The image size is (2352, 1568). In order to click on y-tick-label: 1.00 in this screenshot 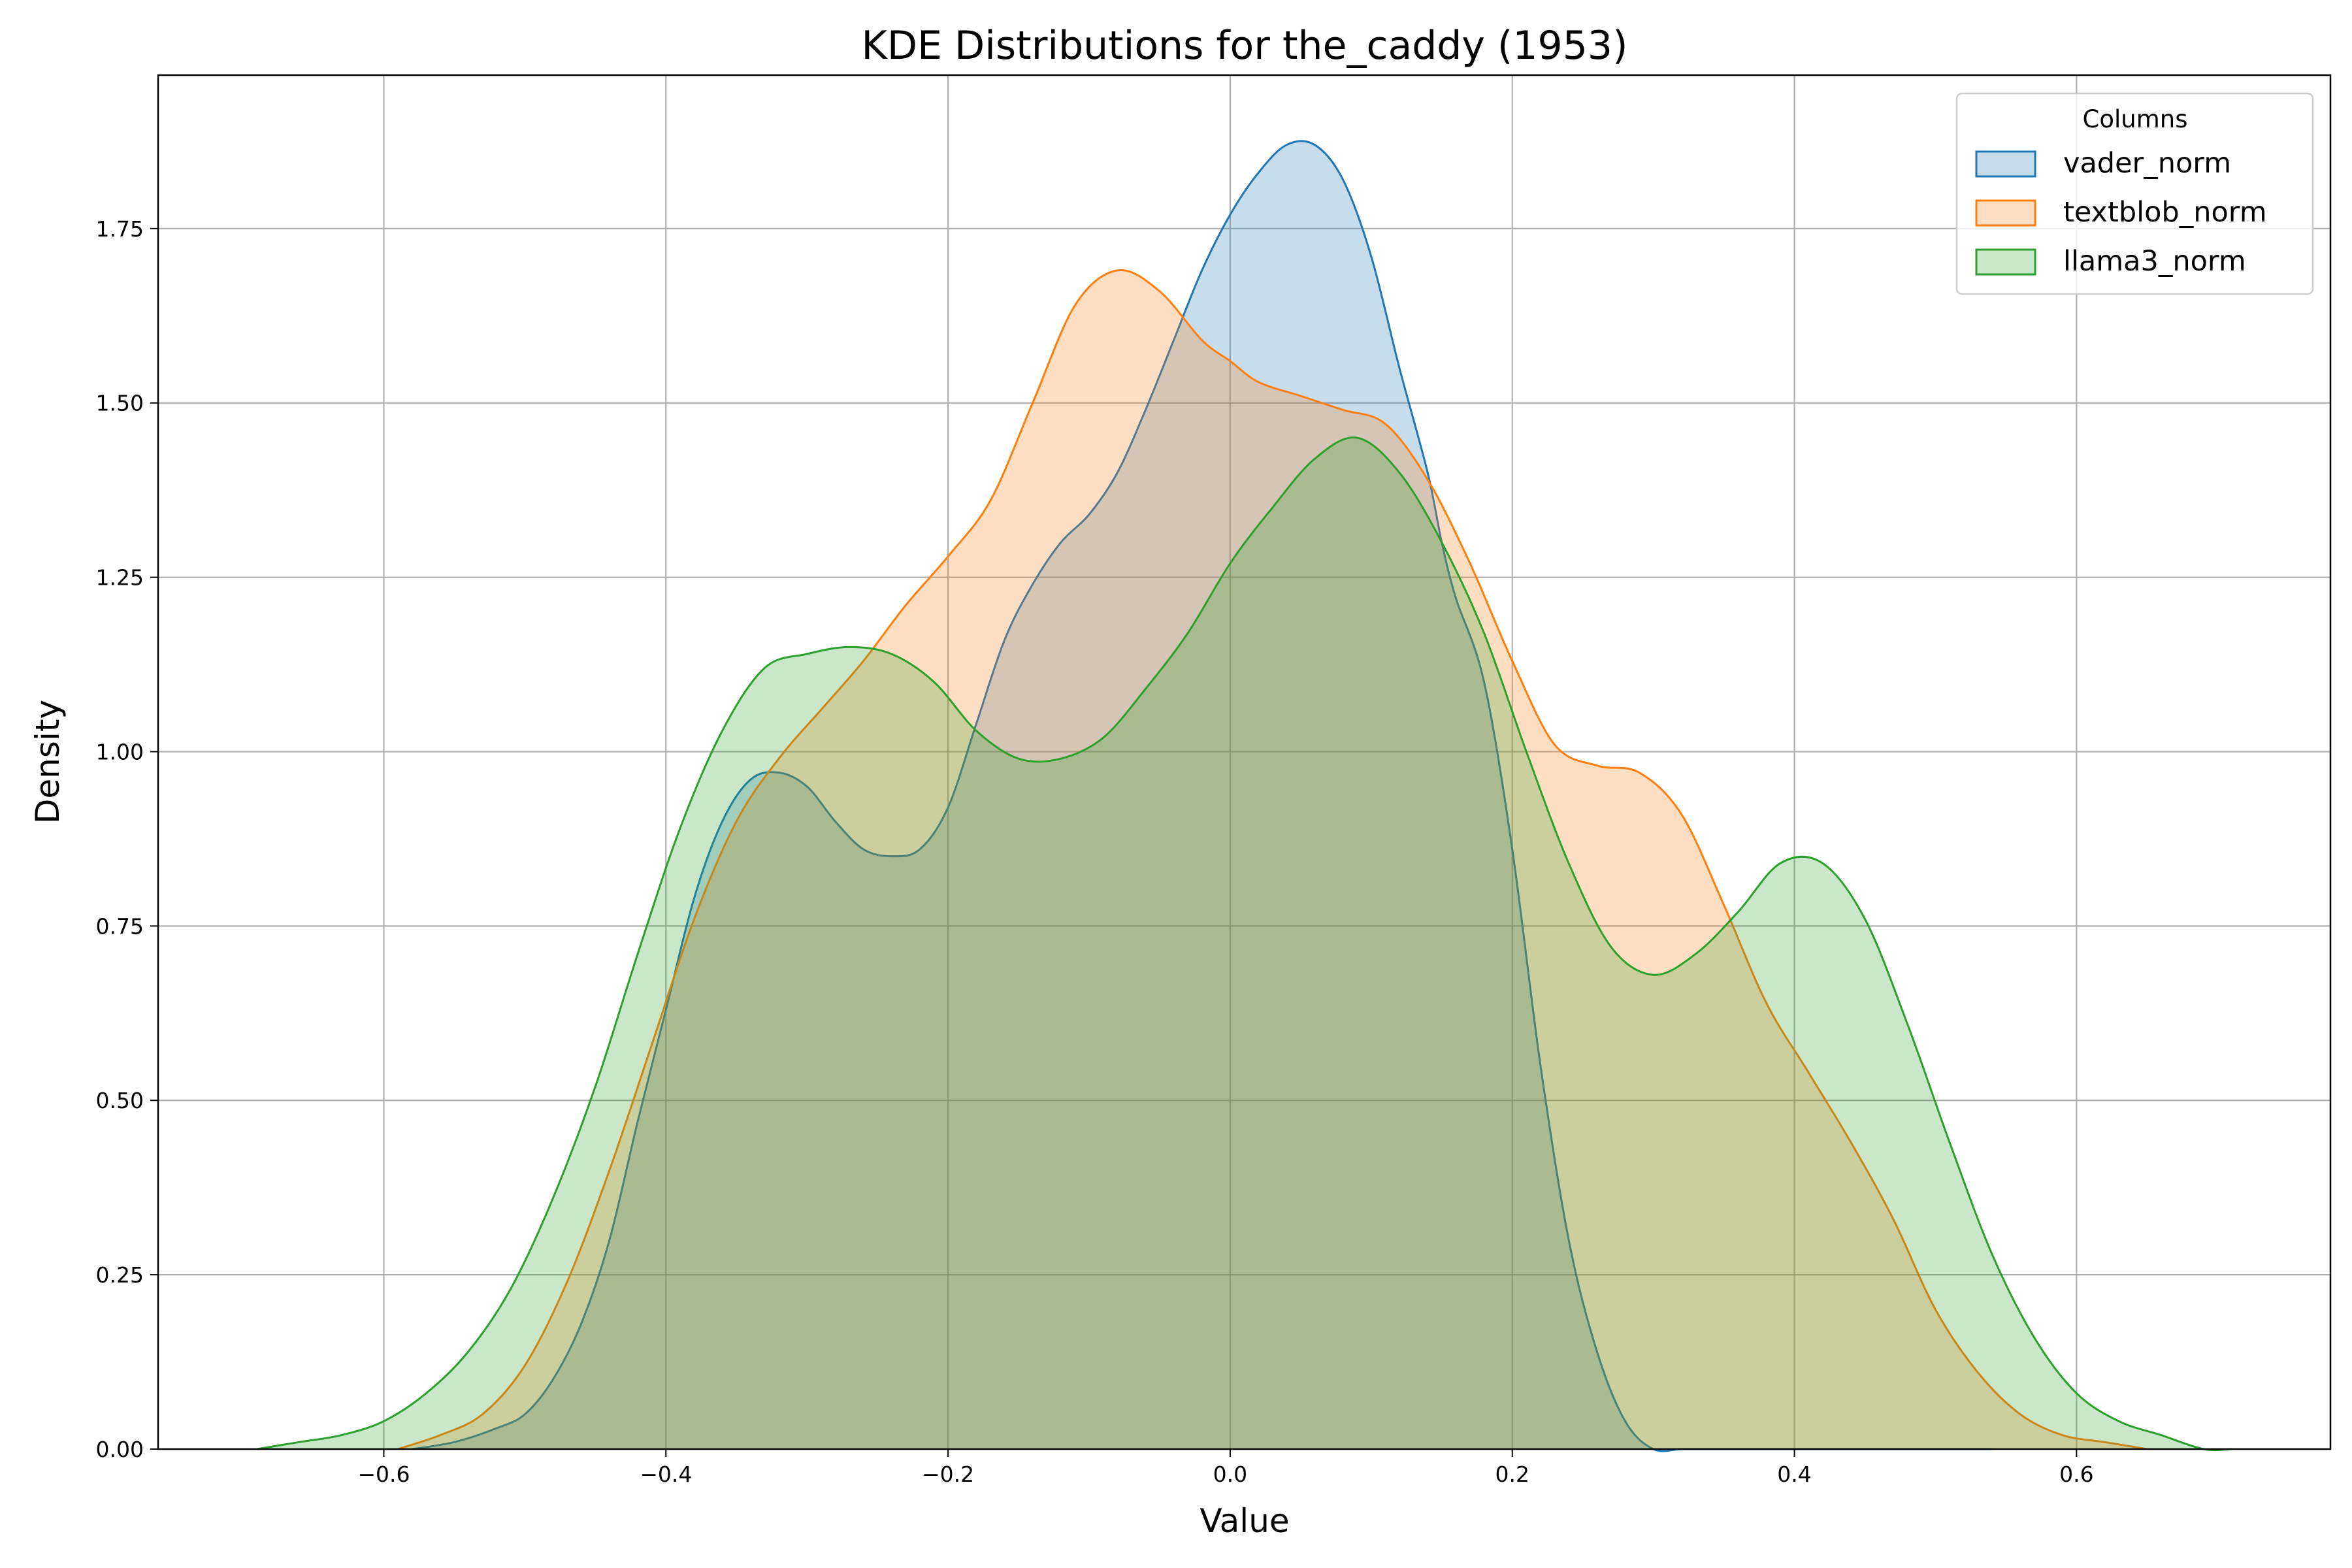, I will do `click(120, 751)`.